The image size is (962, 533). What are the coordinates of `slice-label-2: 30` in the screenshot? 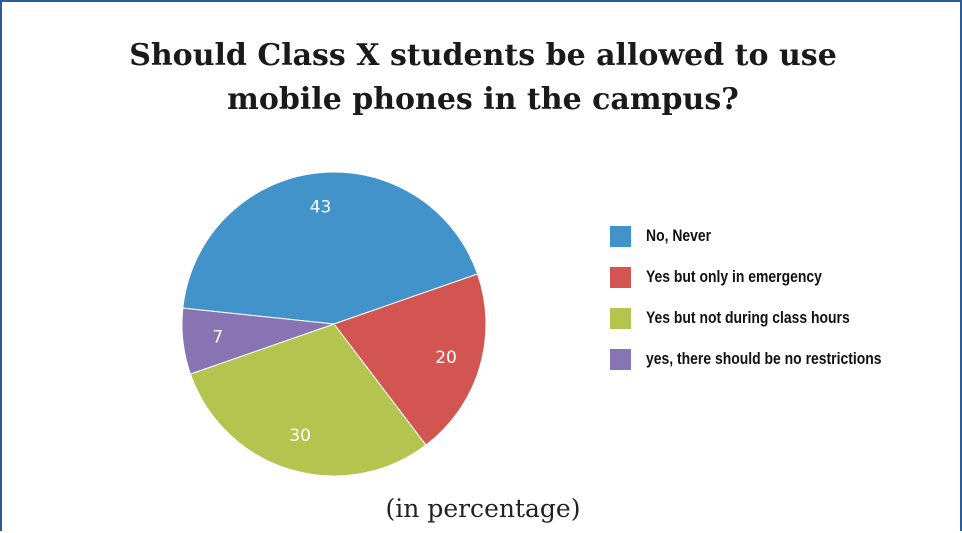 It's located at (300, 436).